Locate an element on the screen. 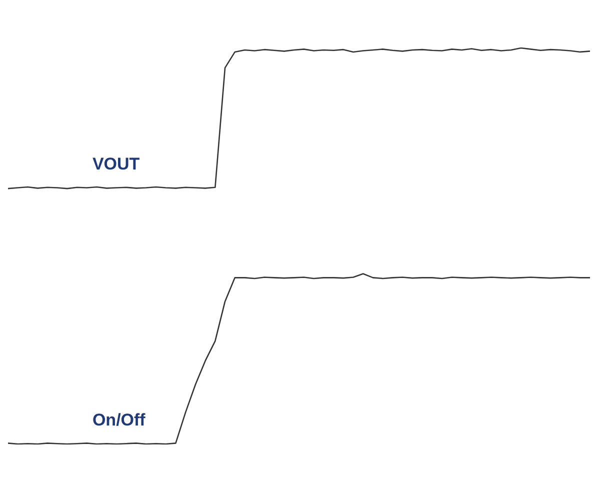 This screenshot has height=497, width=598. series-label: VOUT is located at coordinates (116, 164).